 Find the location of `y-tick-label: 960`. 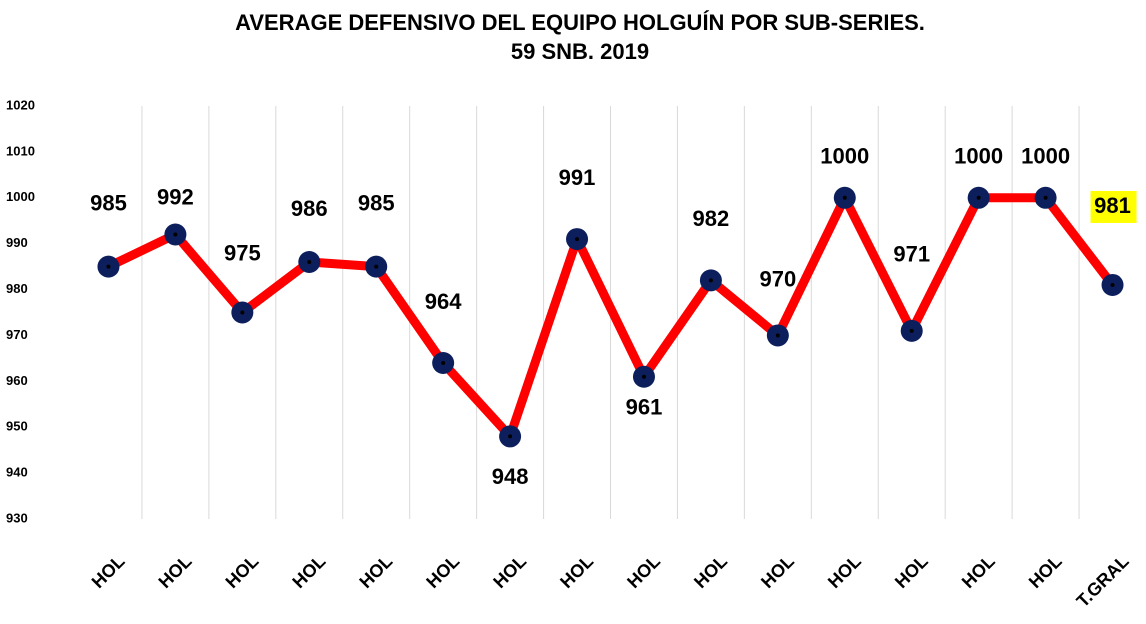

y-tick-label: 960 is located at coordinates (17, 380).